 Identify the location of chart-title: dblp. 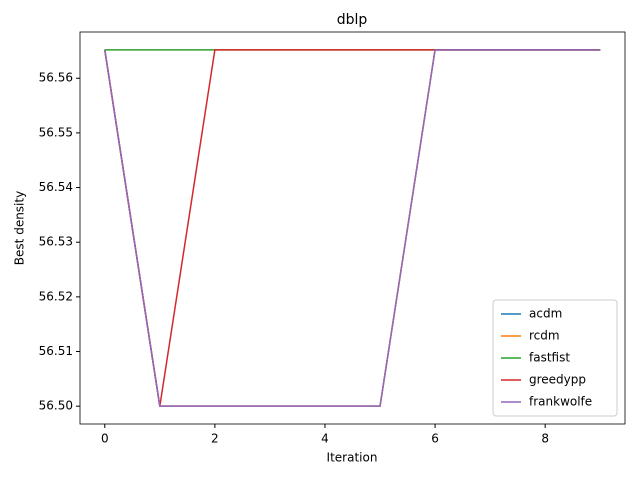
(352, 20).